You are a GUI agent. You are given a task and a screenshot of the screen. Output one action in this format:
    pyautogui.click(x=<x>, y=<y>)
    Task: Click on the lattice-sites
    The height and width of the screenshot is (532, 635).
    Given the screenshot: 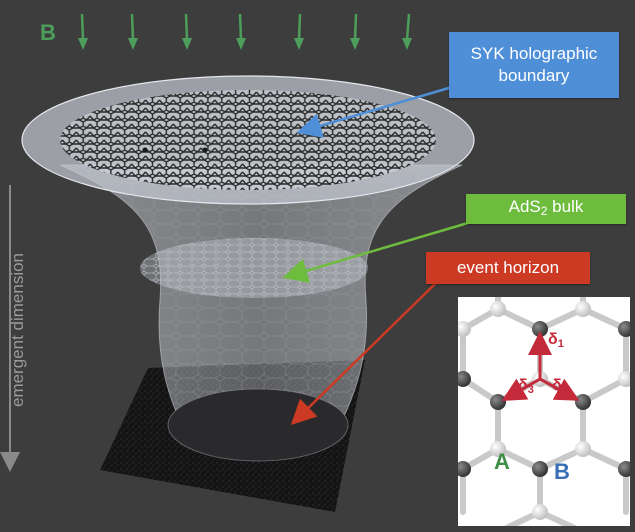 What is the action you would take?
    pyautogui.click(x=544, y=410)
    